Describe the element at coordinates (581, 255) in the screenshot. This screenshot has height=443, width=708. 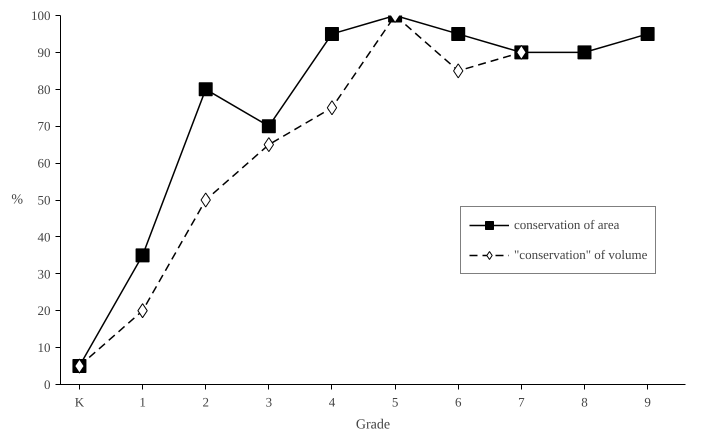
I see `legend-label: "conservation" of volume` at that location.